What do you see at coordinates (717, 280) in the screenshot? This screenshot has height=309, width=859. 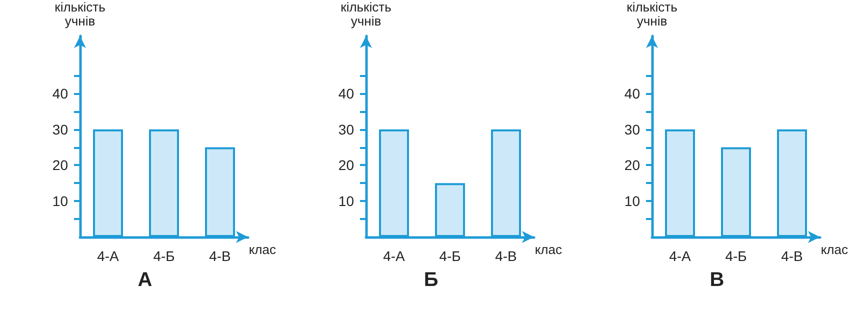 I see `text: В` at bounding box center [717, 280].